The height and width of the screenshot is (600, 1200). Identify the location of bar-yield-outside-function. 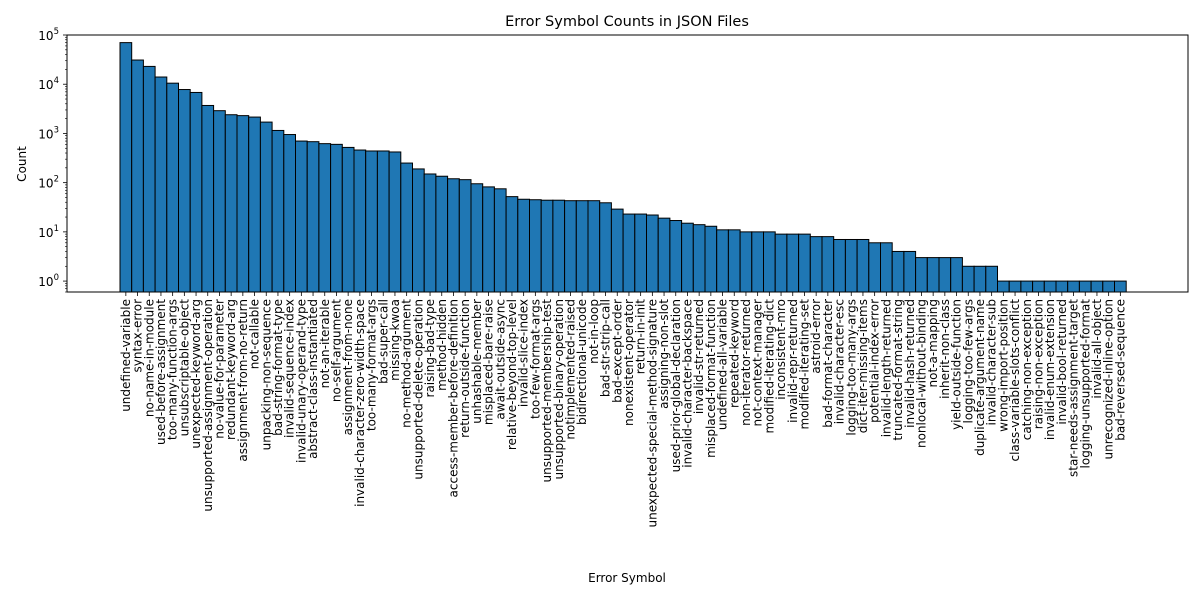
(956, 275).